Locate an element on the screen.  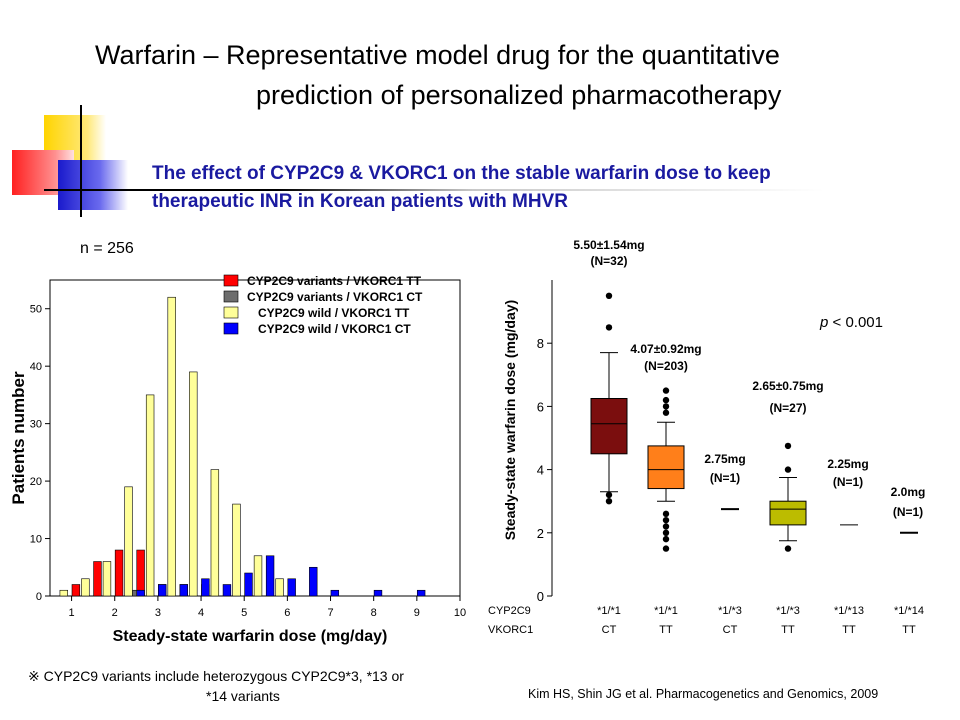
histogram-y-axis-title: Patients number is located at coordinates (18, 438).